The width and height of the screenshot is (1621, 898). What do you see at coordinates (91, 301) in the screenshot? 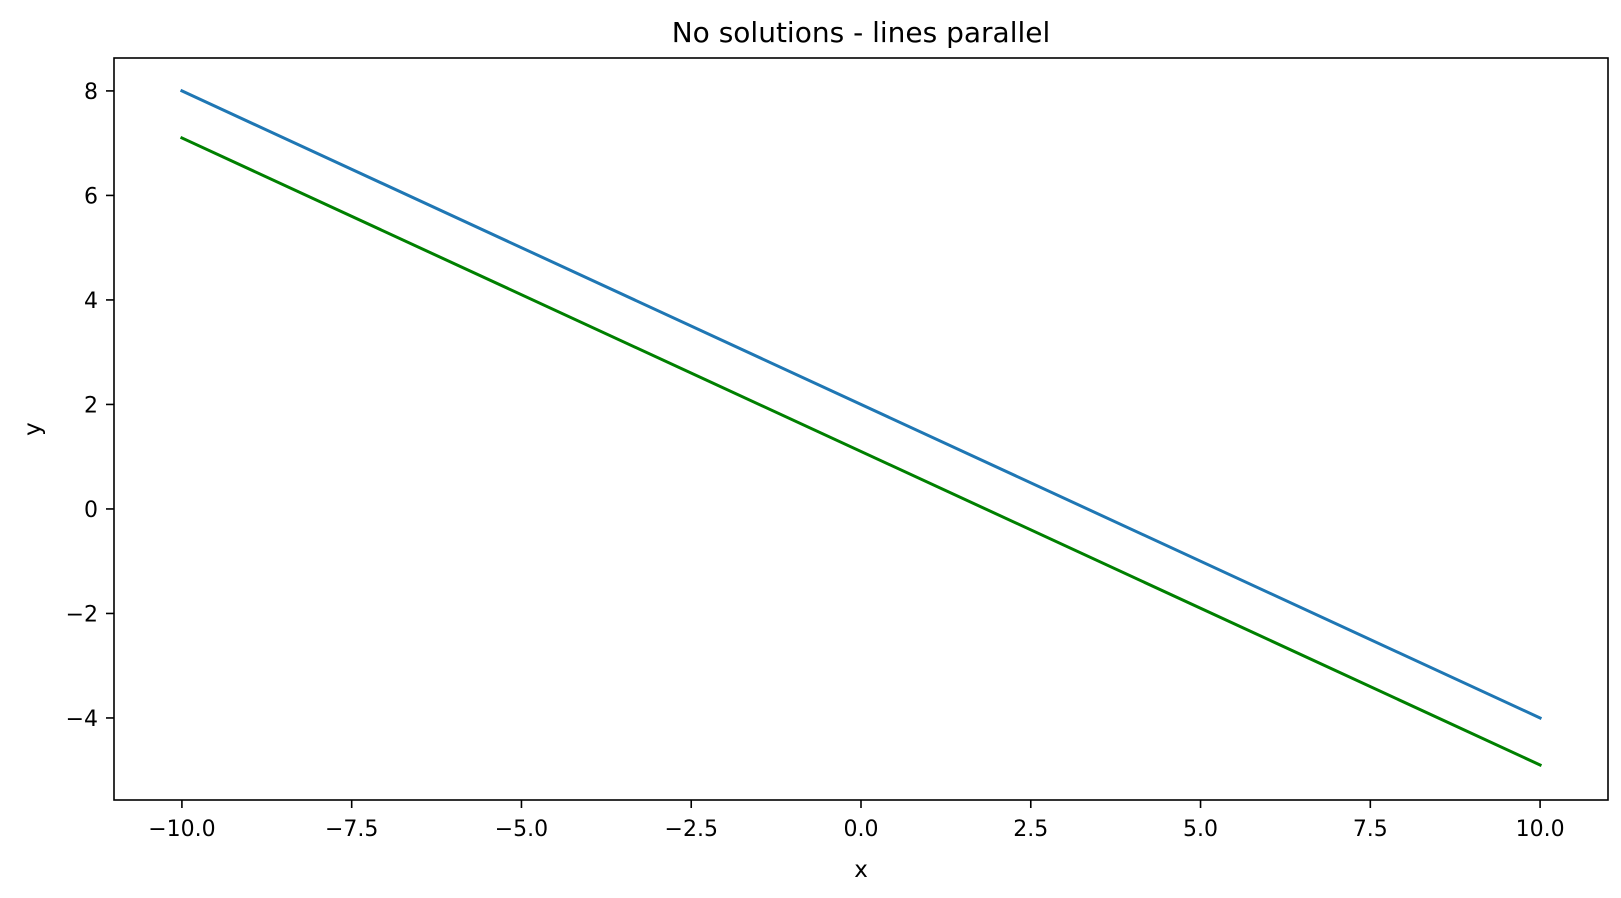
I see `y-tick-label: 4` at bounding box center [91, 301].